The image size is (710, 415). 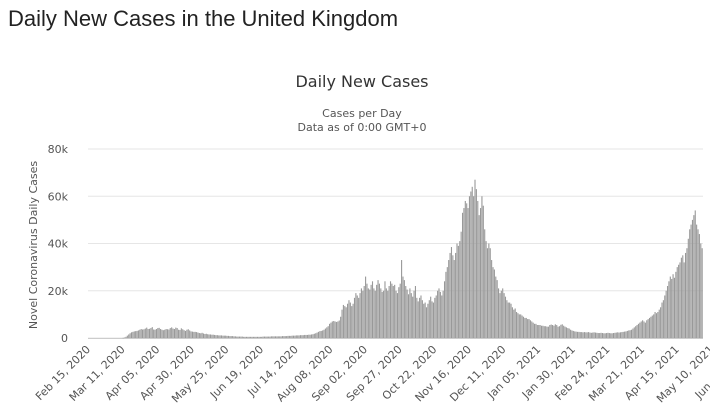 I want to click on chart-title: Daily New Cases, so click(x=361, y=81).